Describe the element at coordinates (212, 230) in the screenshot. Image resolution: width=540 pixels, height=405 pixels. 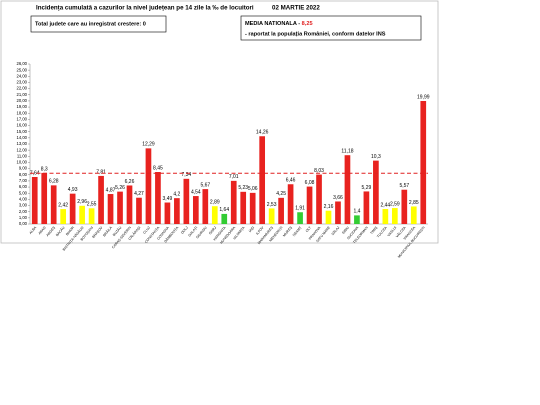
I see `x-tick-label: GORJ` at that location.